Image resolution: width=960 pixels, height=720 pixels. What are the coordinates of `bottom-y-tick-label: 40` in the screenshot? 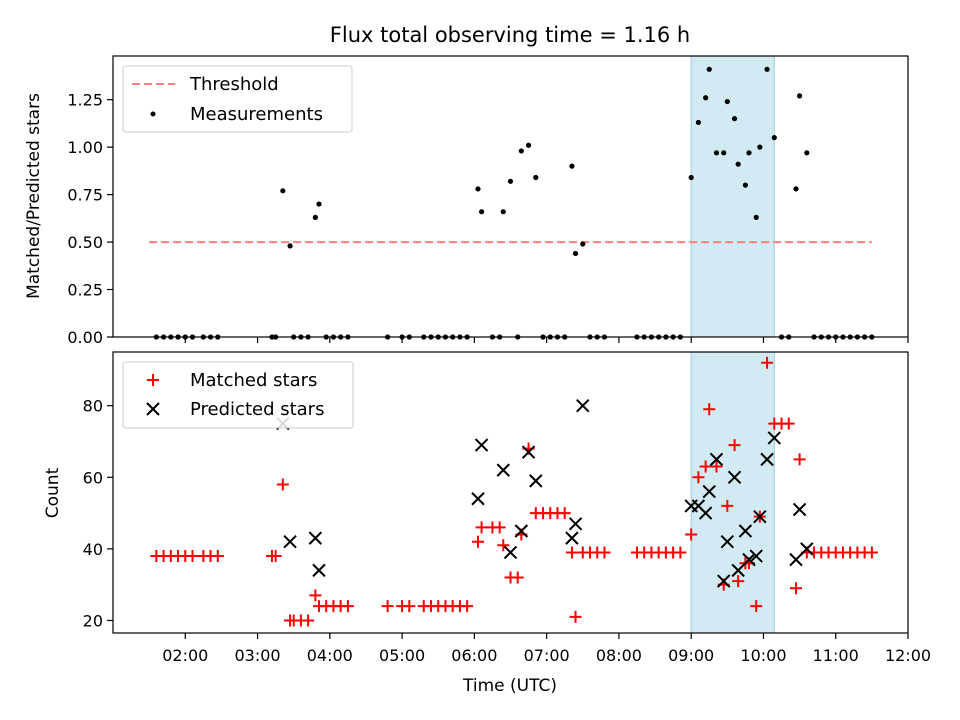 It's located at (93, 549).